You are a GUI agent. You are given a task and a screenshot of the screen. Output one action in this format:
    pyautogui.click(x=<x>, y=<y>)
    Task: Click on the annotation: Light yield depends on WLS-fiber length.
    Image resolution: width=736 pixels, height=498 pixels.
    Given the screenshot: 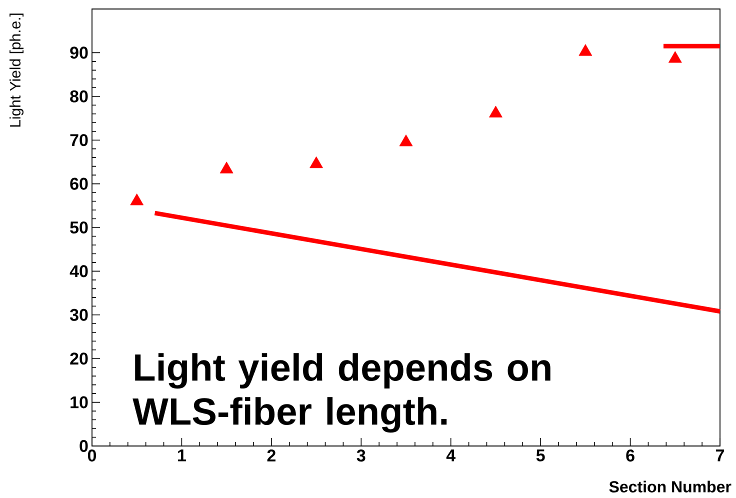 What is the action you would take?
    pyautogui.click(x=341, y=393)
    